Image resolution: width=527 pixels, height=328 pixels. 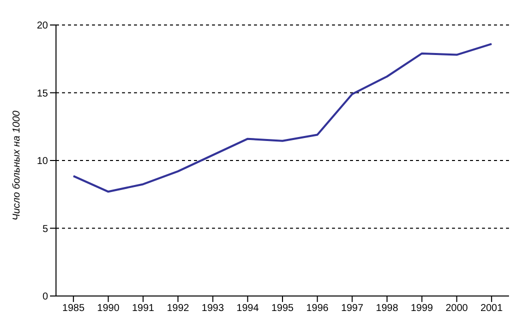 What do you see at coordinates (282, 308) in the screenshot?
I see `x-tick-label: 1995` at bounding box center [282, 308].